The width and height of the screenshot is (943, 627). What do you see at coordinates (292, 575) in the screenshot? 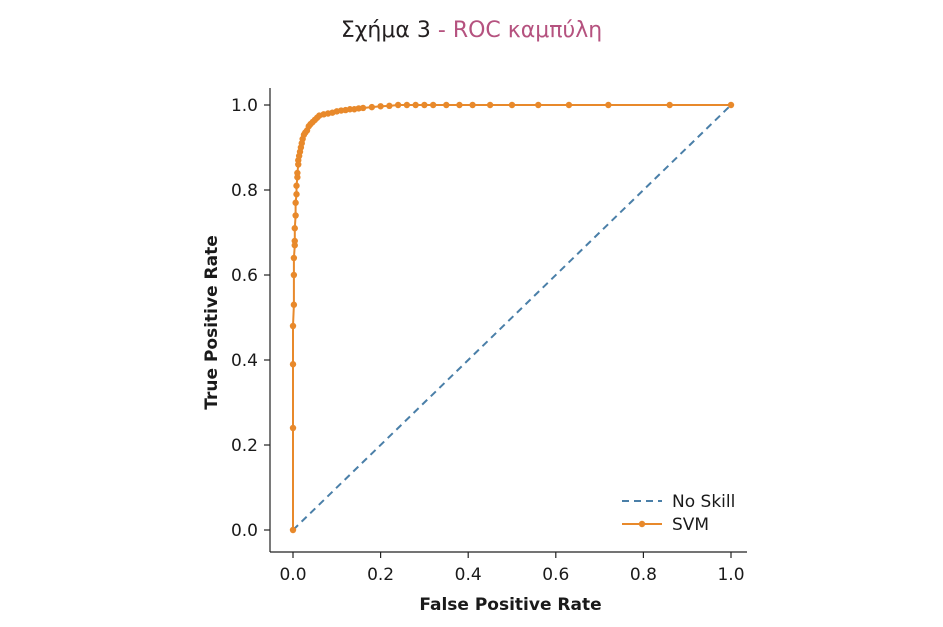
I see `x-tick-label: 0.0` at bounding box center [292, 575].